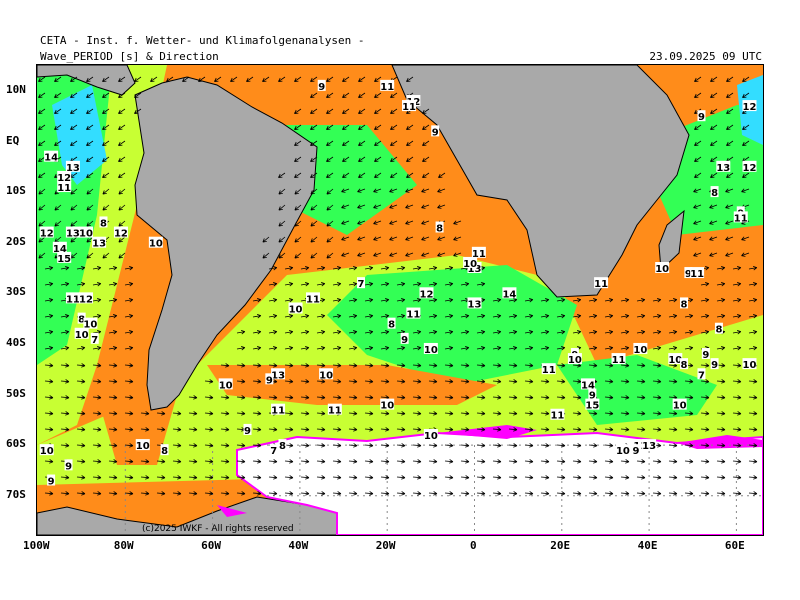 Image resolution: width=800 pixels, height=600 pixels. What do you see at coordinates (714, 193) in the screenshot?
I see `period-value: 8` at bounding box center [714, 193].